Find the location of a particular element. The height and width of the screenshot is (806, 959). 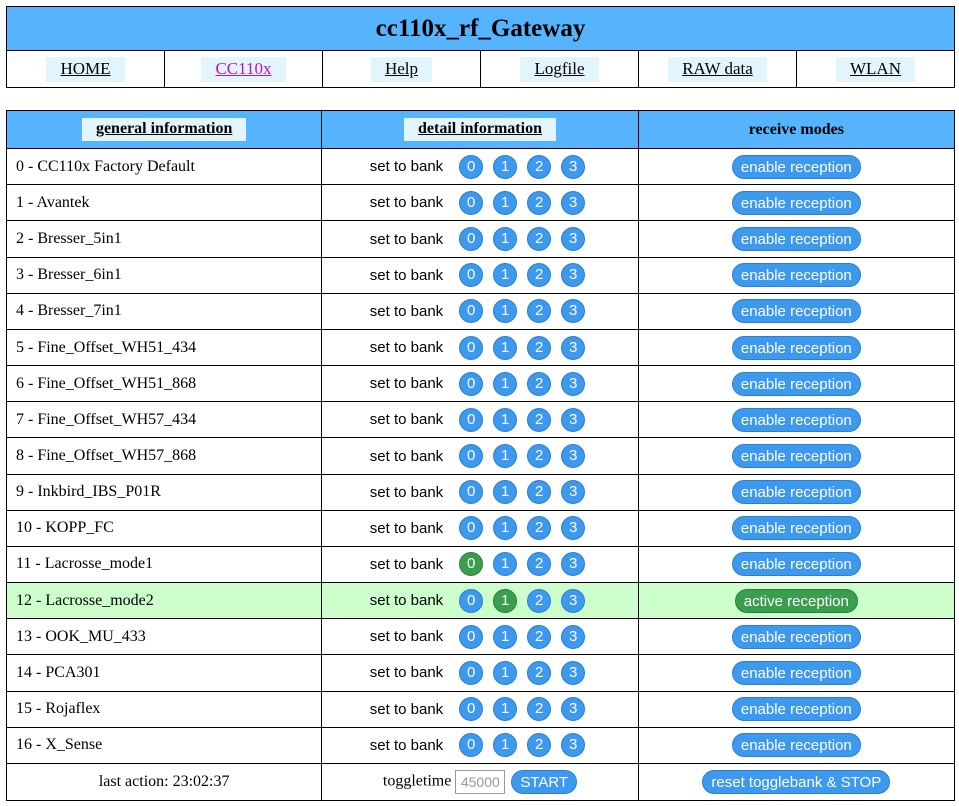

reset-togglebank-stop-button: reset togglebank & STOP is located at coordinates (796, 782).